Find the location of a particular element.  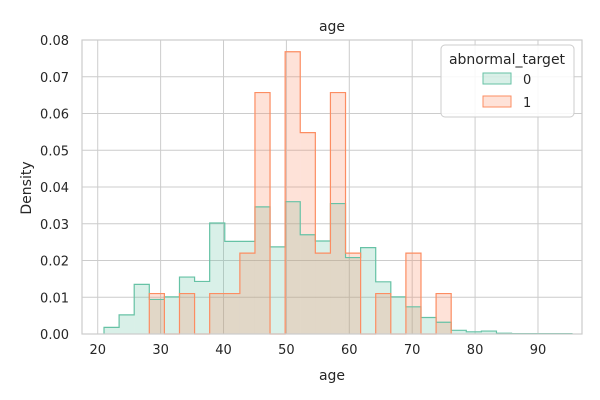

x-tick-label-6: 80 is located at coordinates (475, 350).